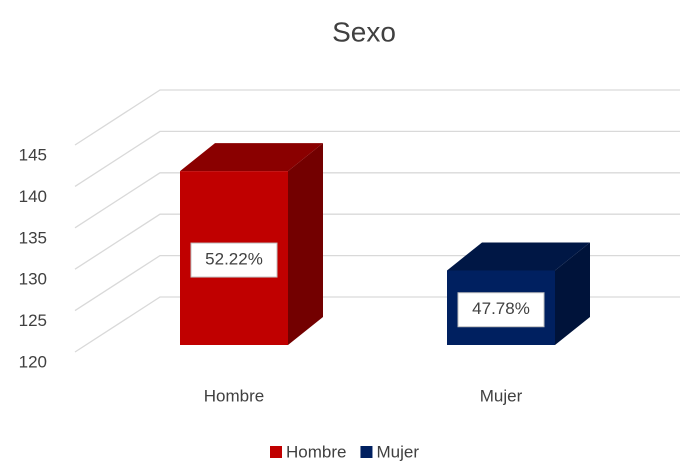 This screenshot has height=463, width=686. What do you see at coordinates (33, 237) in the screenshot?
I see `y-tick-label: 135` at bounding box center [33, 237].